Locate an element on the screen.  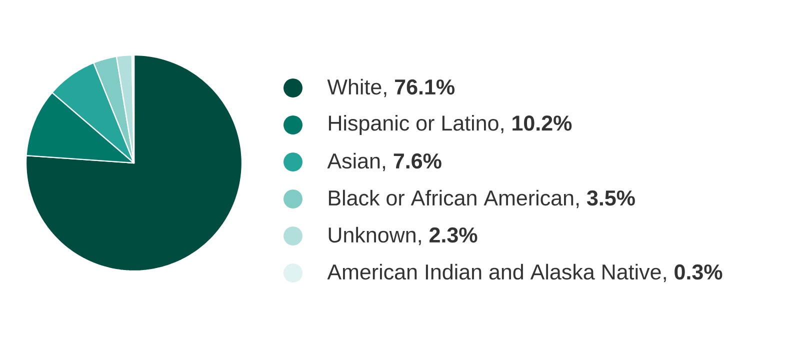
data-label: , 7.6% is located at coordinates (412, 162).